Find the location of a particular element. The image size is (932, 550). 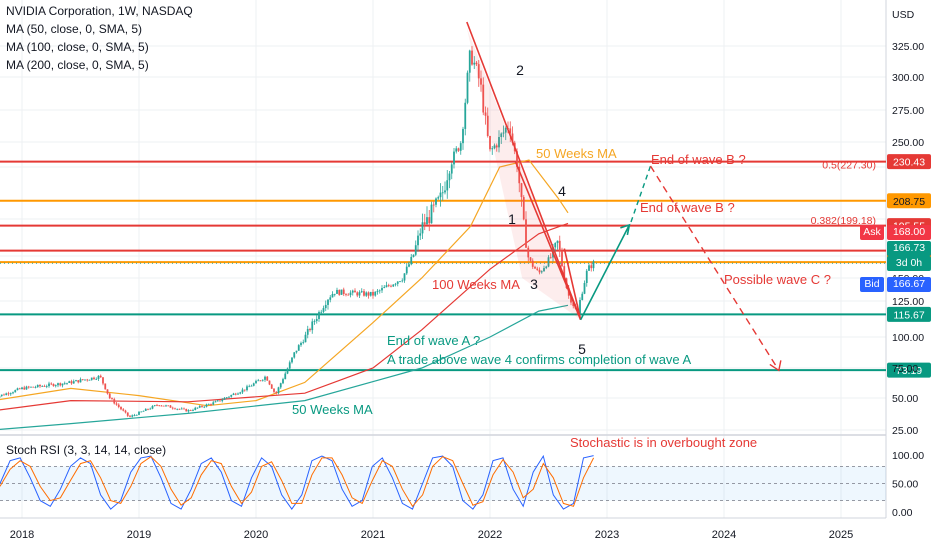

wave-triangle-fill is located at coordinates (523, 174).